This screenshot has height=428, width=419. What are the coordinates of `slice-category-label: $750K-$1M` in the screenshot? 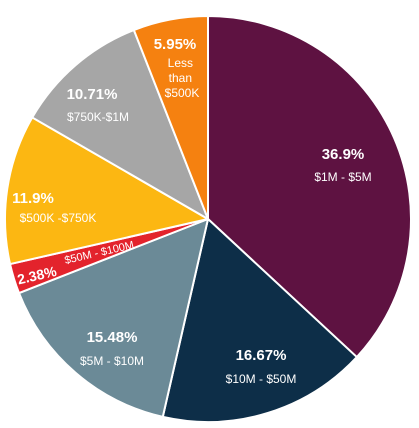 It's located at (98, 117).